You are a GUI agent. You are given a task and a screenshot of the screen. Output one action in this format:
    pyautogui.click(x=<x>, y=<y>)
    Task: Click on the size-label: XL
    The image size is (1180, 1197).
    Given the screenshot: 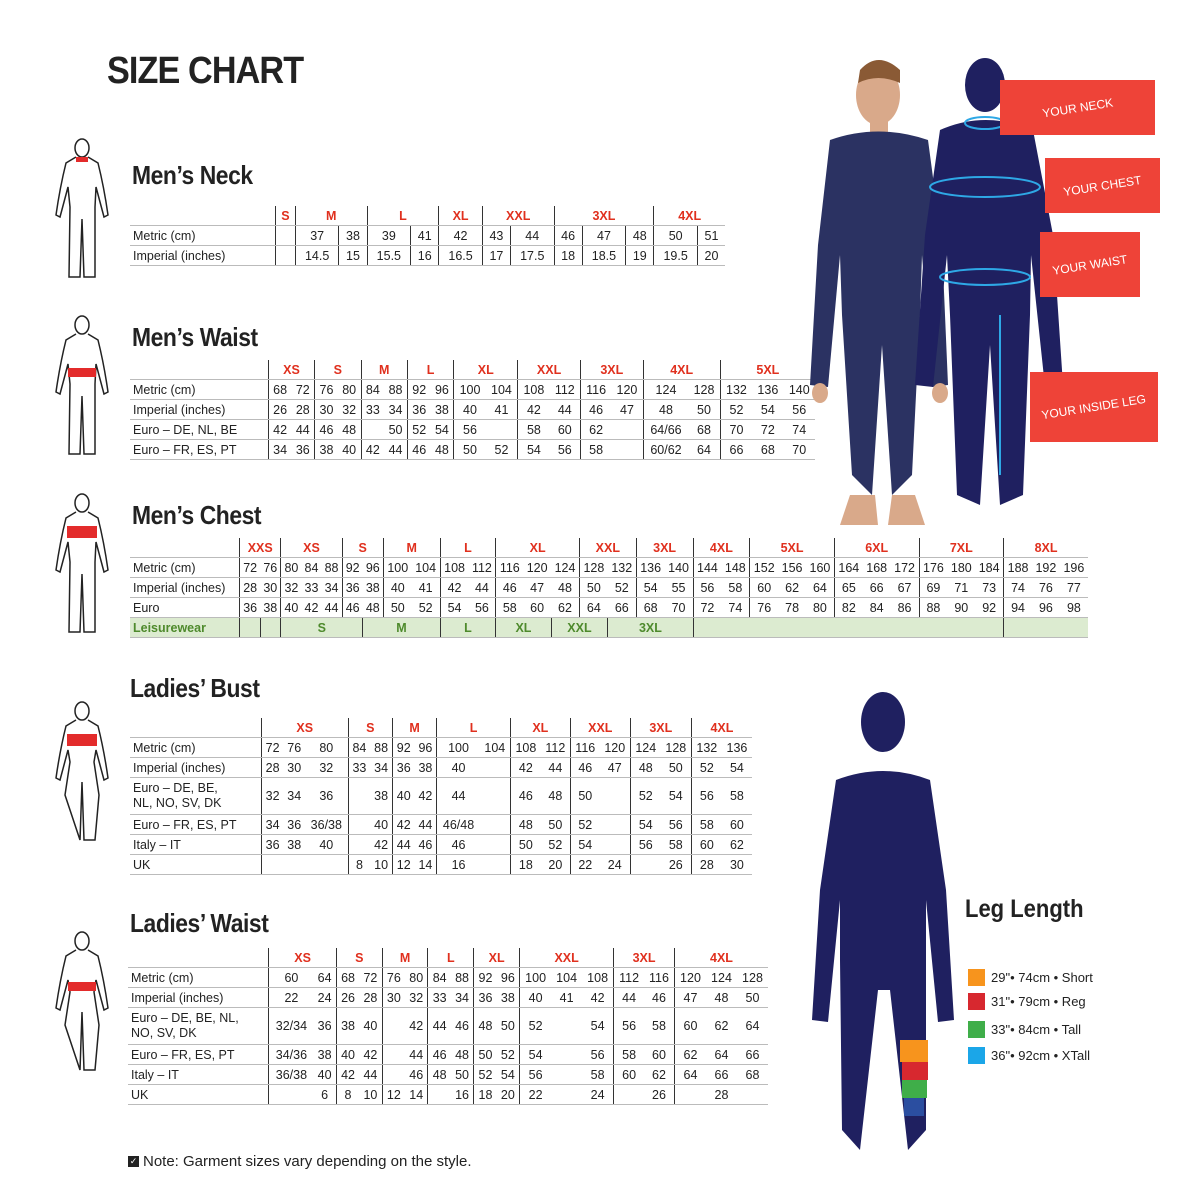 What is the action you would take?
    pyautogui.click(x=537, y=548)
    